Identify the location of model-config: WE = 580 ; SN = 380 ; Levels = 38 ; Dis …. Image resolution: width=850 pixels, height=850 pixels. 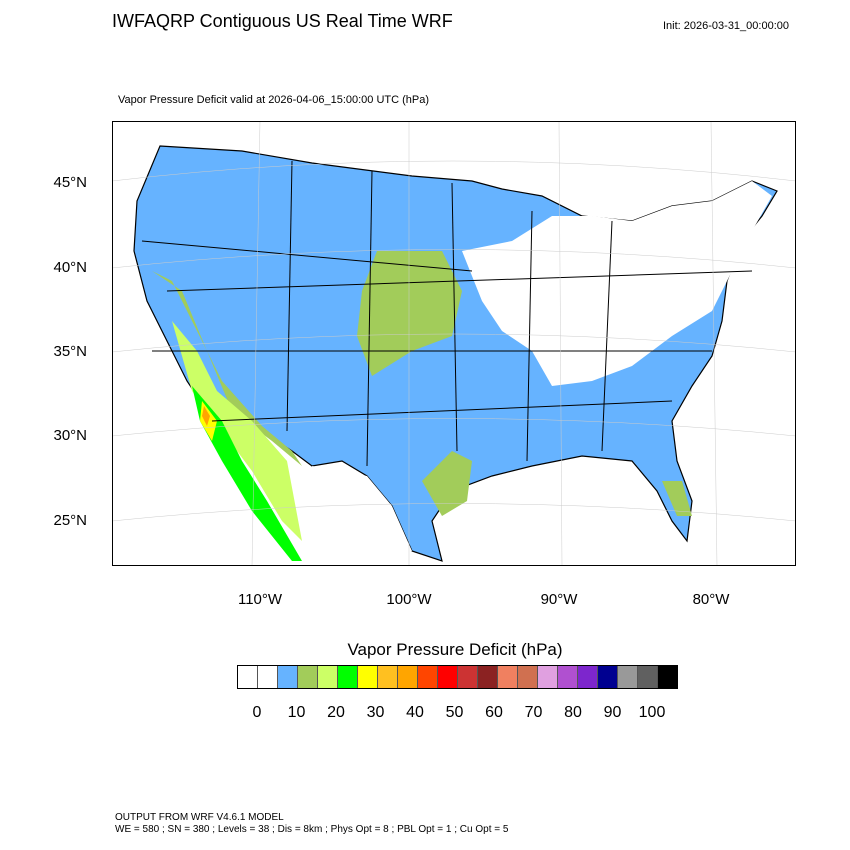
(312, 829).